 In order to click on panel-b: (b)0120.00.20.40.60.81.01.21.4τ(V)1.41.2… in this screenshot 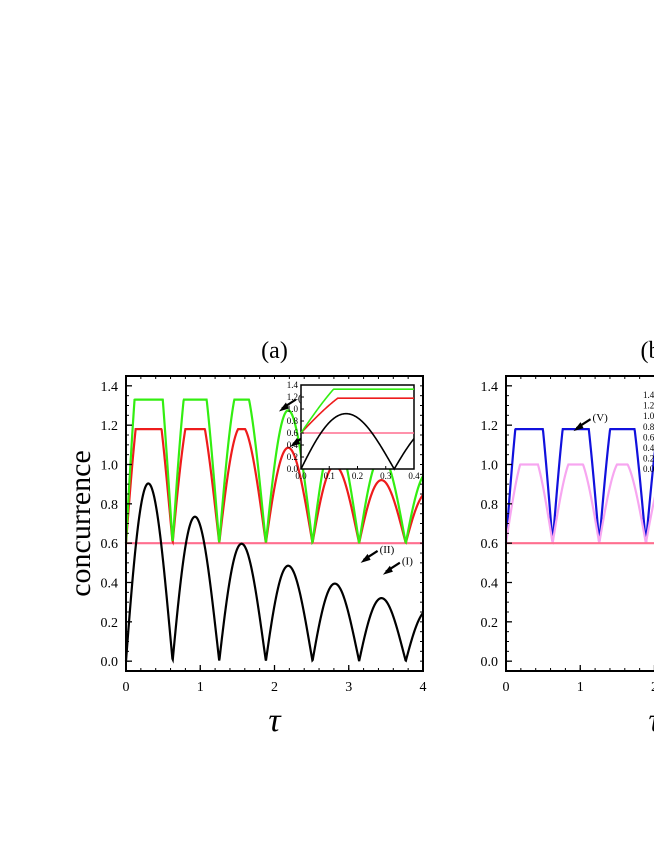, I will do `click(567, 538)`.